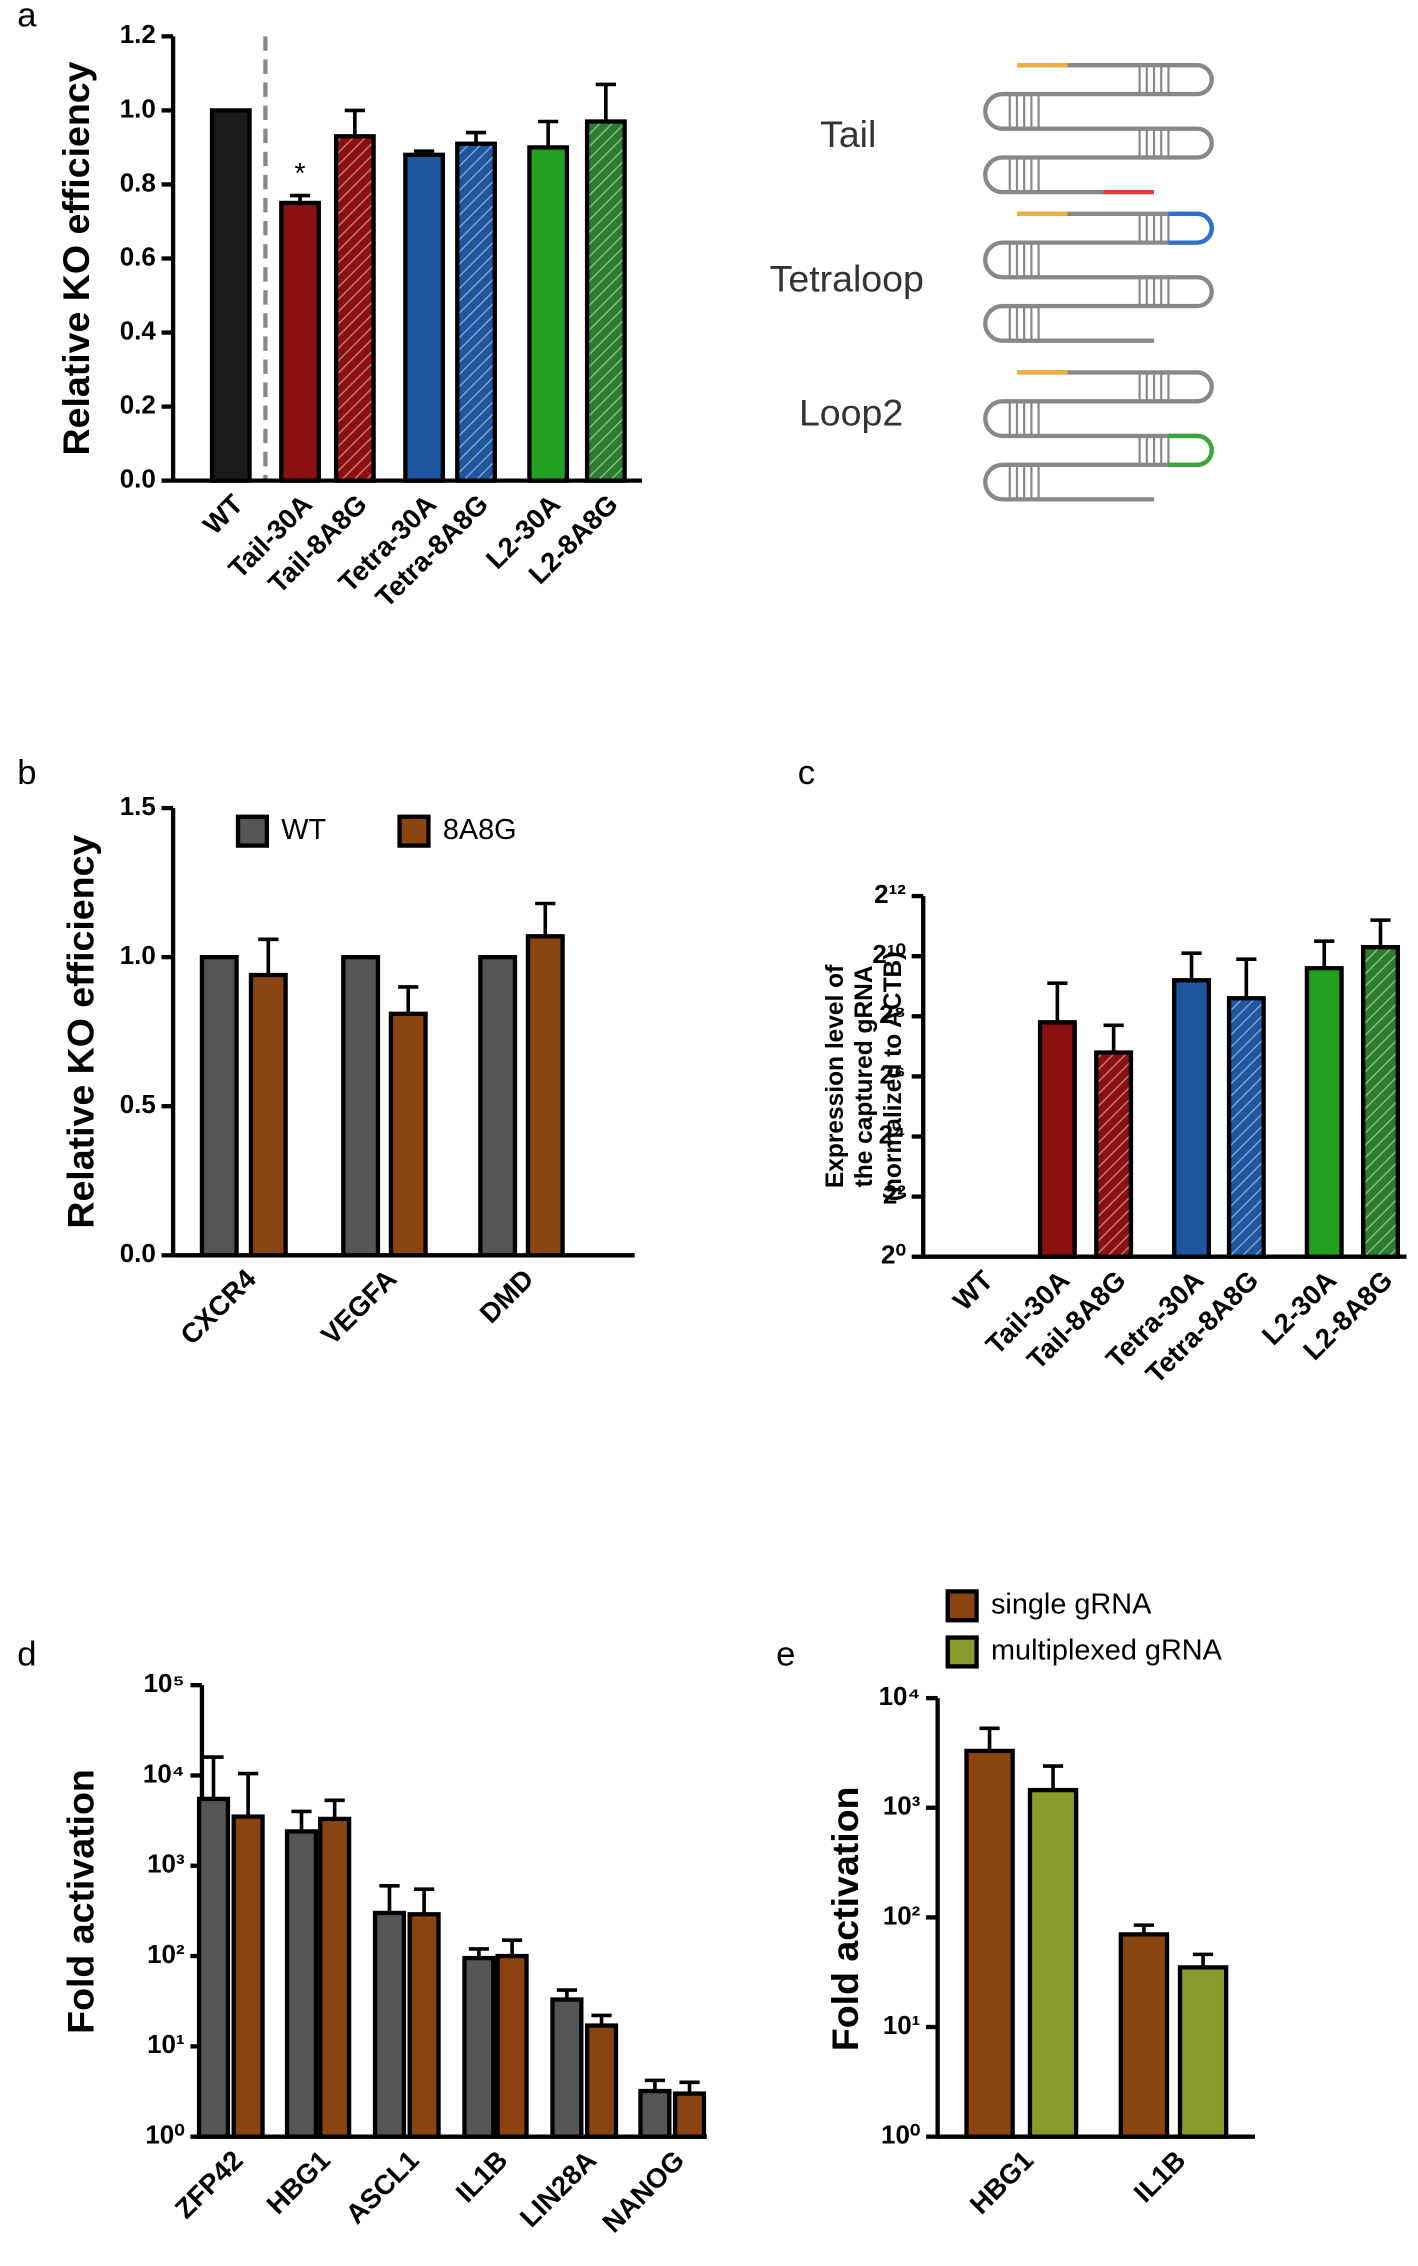  What do you see at coordinates (303, 830) in the screenshot?
I see `legend-label: WT` at bounding box center [303, 830].